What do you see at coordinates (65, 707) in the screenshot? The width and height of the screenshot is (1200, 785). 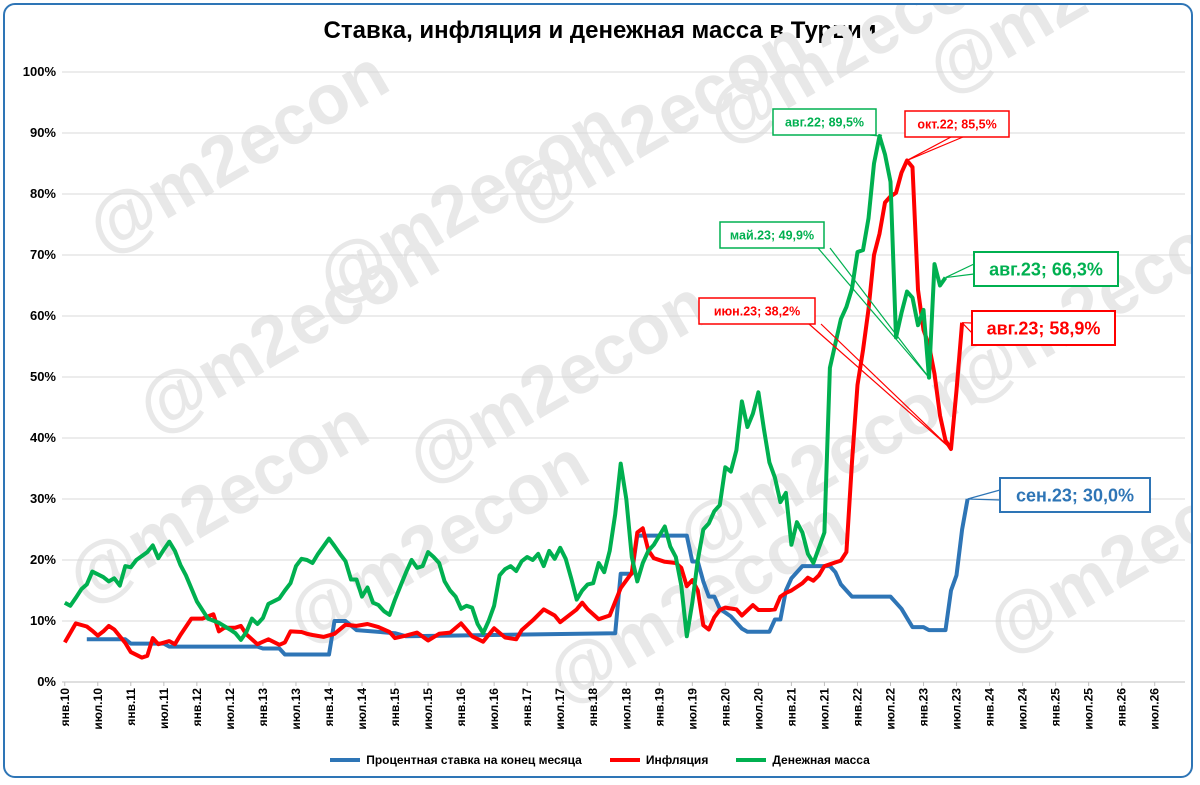 I see `x-tick-label: янв.10` at bounding box center [65, 707].